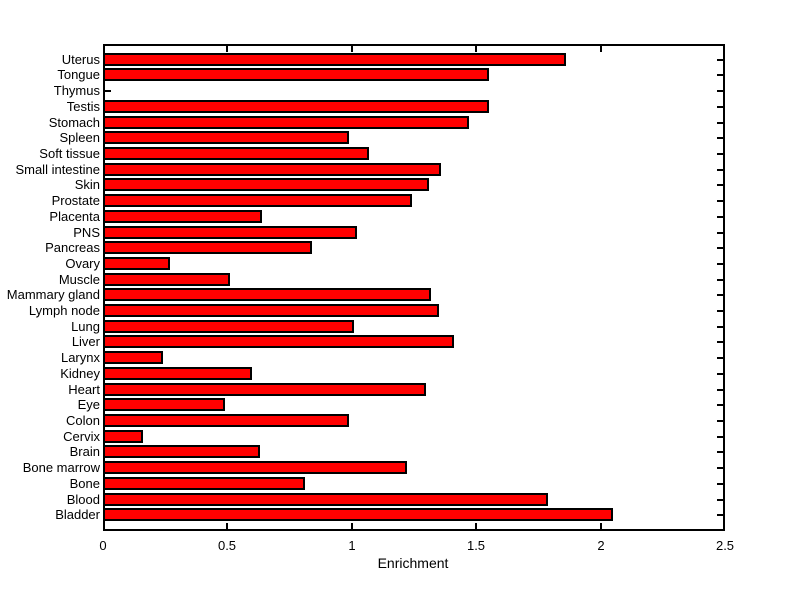  I want to click on bar-placenta, so click(182, 216).